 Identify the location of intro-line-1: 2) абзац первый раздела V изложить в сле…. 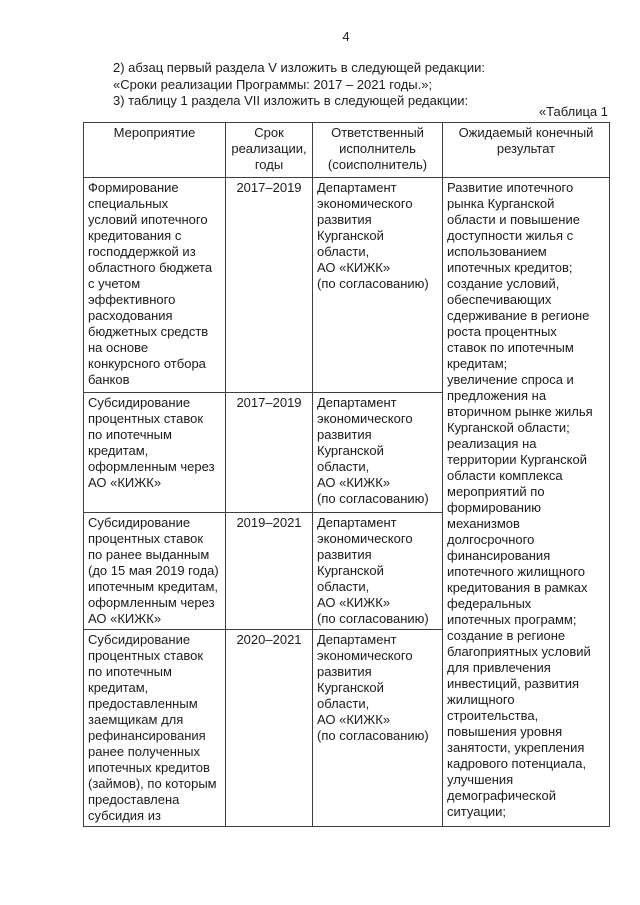
(299, 67).